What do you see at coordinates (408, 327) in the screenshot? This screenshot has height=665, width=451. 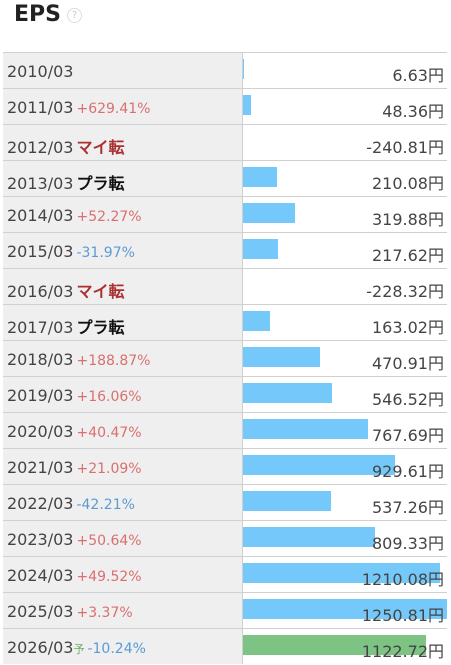 I see `value-label: 163.02円` at bounding box center [408, 327].